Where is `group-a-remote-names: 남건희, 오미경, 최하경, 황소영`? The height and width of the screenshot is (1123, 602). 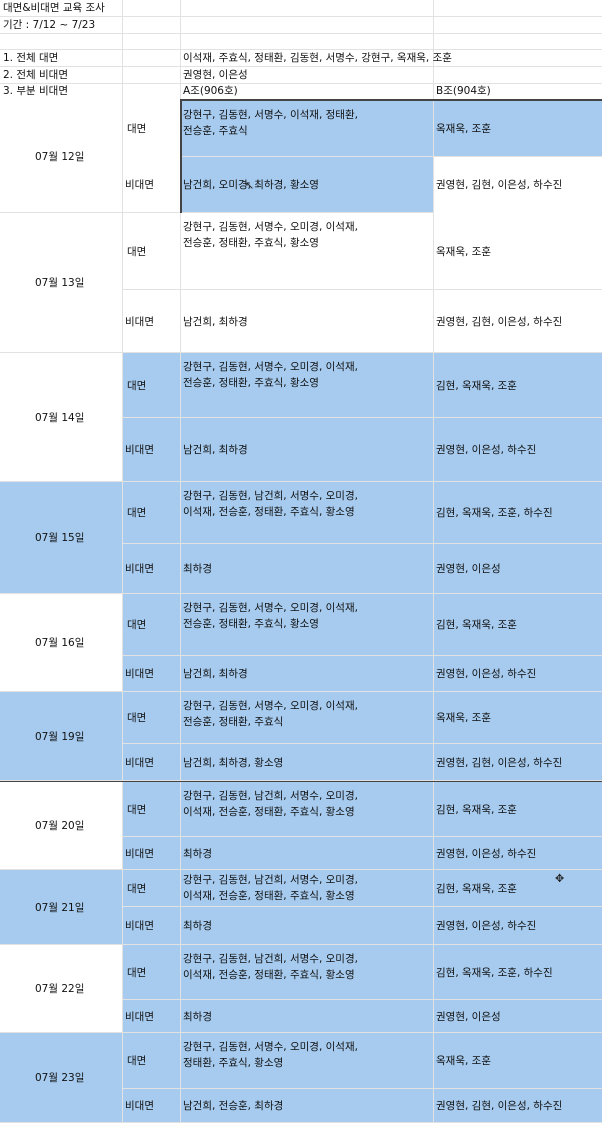 group-a-remote-names: 남건희, 오미경, 최하경, 황소영 is located at coordinates (251, 185).